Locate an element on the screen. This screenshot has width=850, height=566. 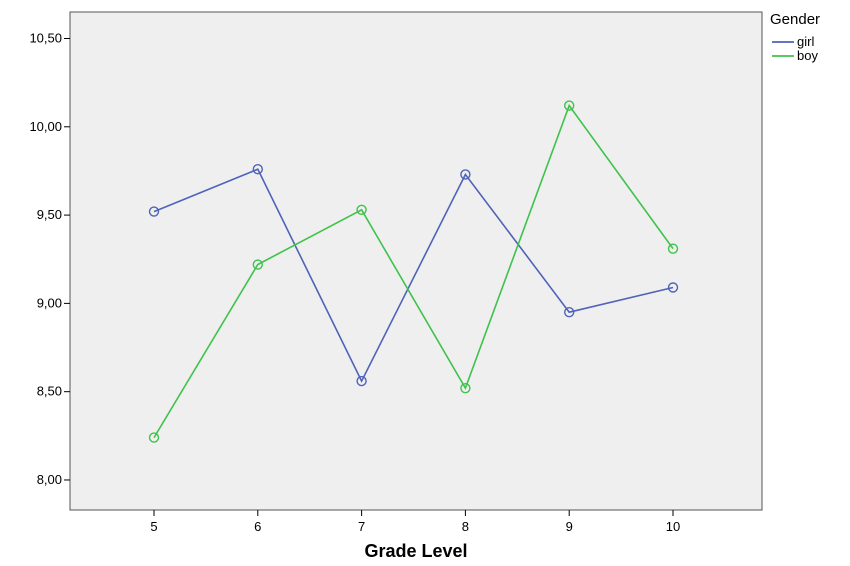
x-axis: 5 6 7 8 9 10 is located at coordinates (415, 522).